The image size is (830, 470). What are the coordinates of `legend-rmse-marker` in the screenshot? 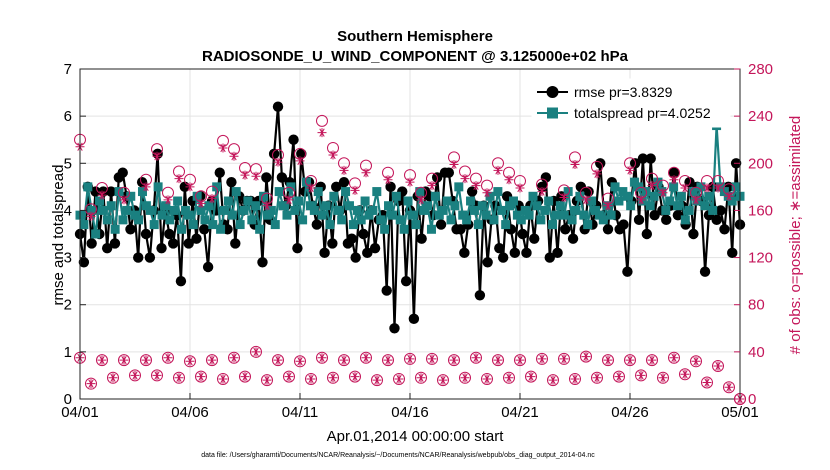 It's located at (552, 92).